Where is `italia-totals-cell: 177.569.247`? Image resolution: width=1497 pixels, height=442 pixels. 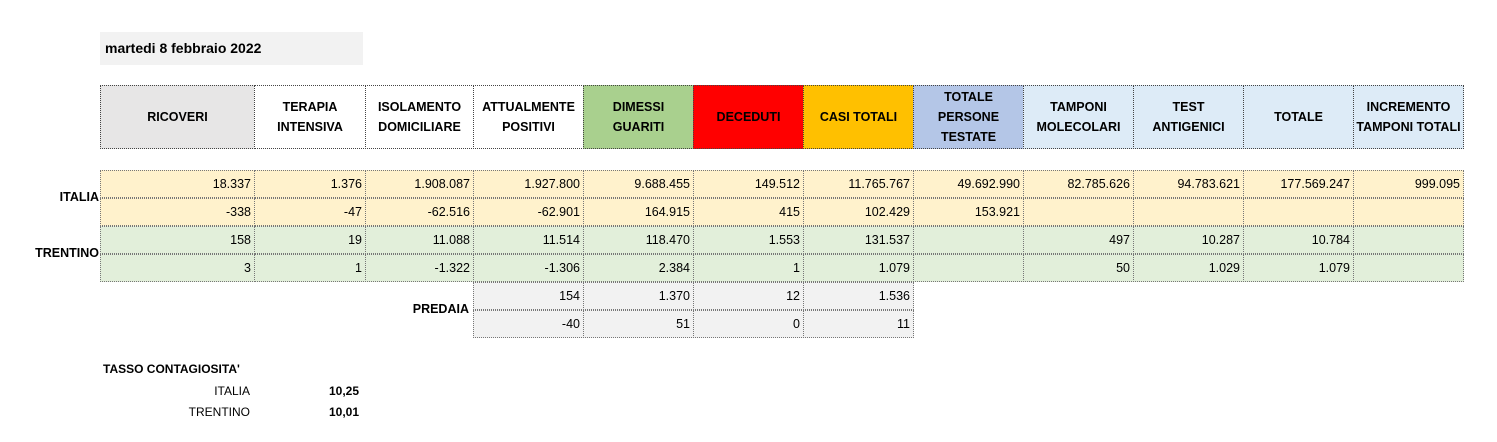
italia-totals-cell: 177.569.247 is located at coordinates (1298, 184).